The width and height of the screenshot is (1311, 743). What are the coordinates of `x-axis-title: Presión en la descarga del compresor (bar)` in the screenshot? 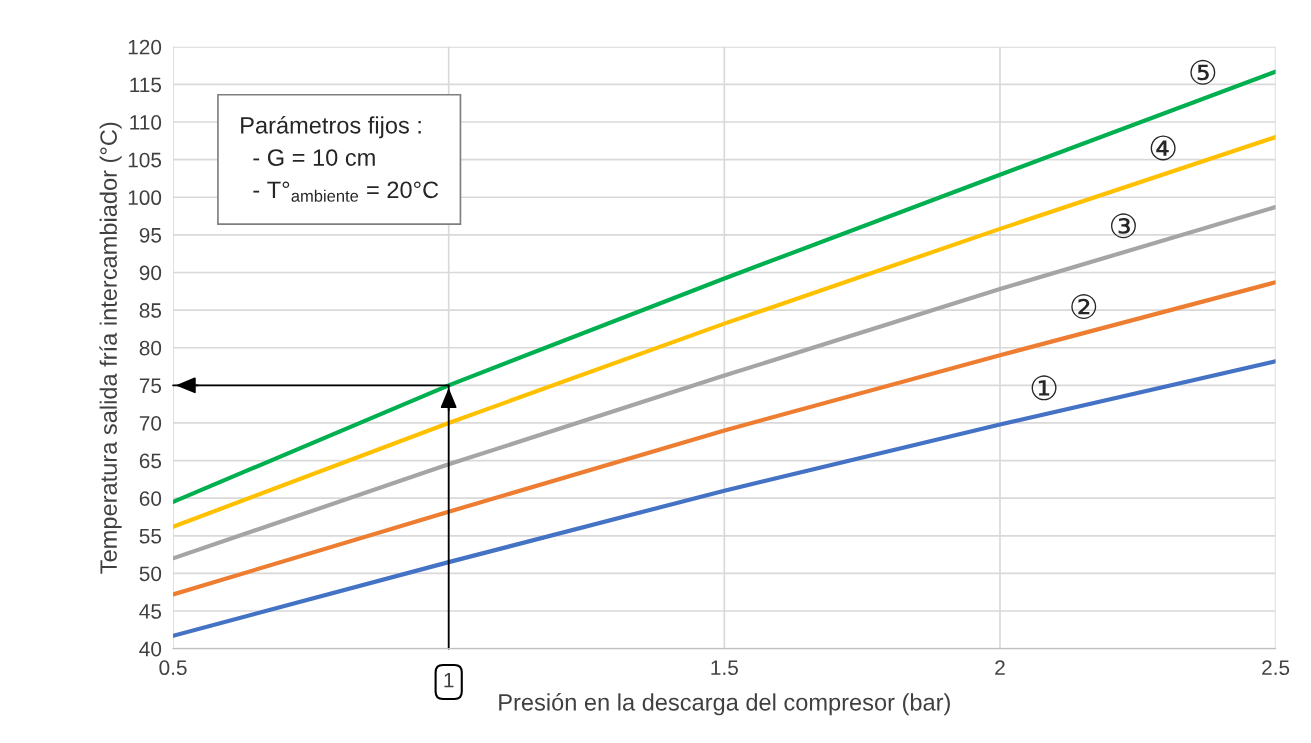 It's located at (724, 704).